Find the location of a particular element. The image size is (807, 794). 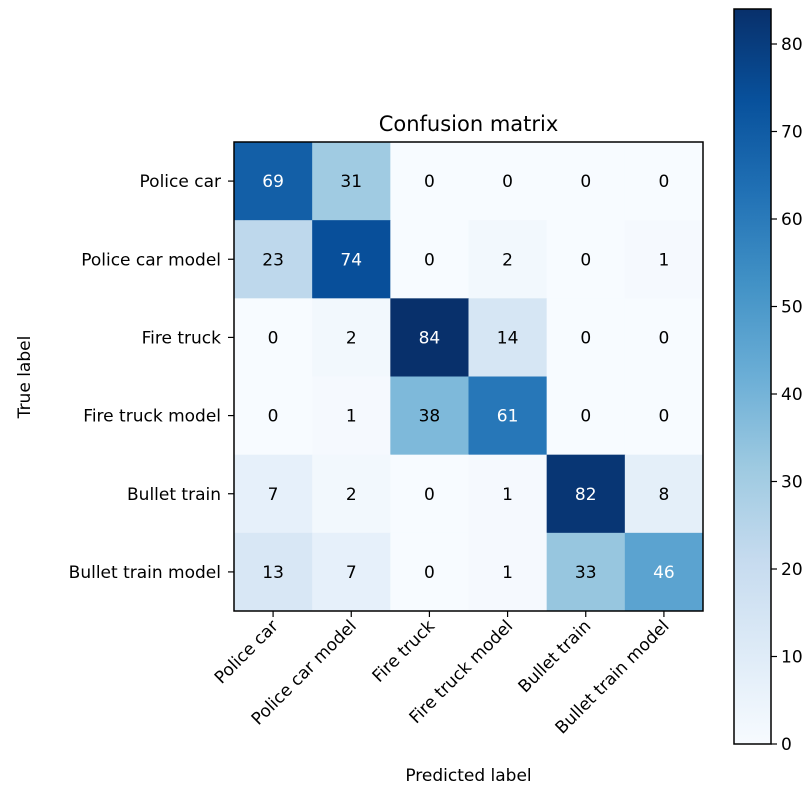

colorbar is located at coordinates (752, 376).